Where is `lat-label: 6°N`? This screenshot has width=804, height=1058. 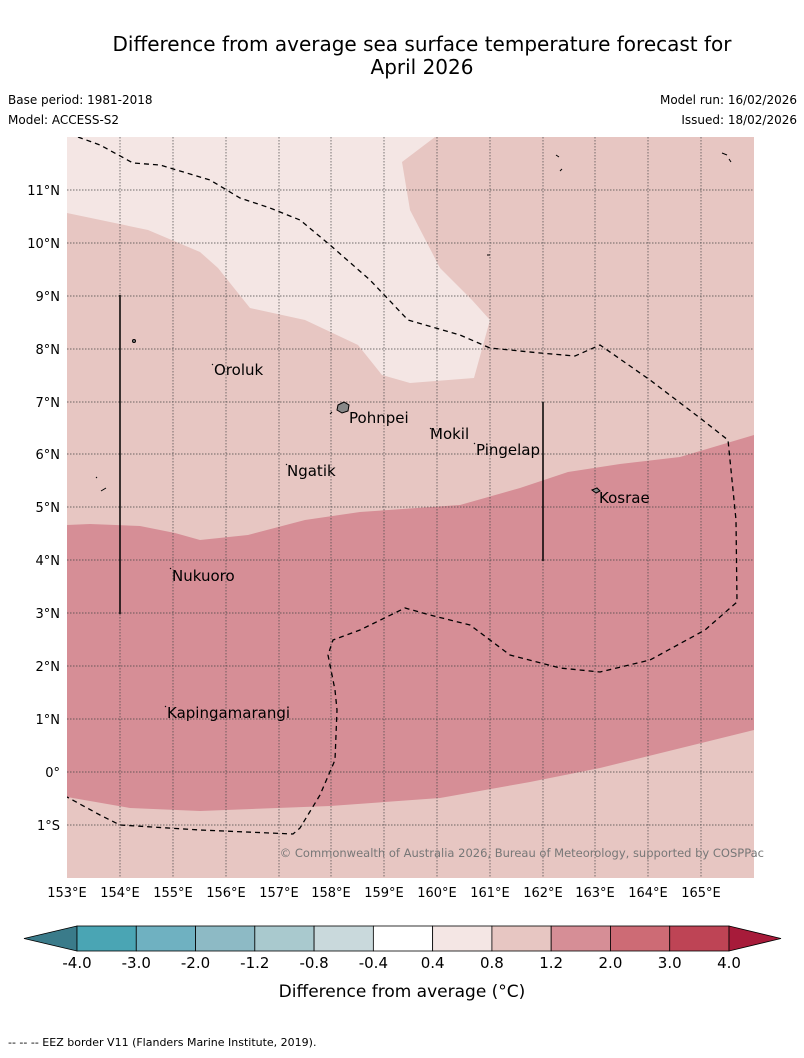
lat-label: 6°N is located at coordinates (48, 455).